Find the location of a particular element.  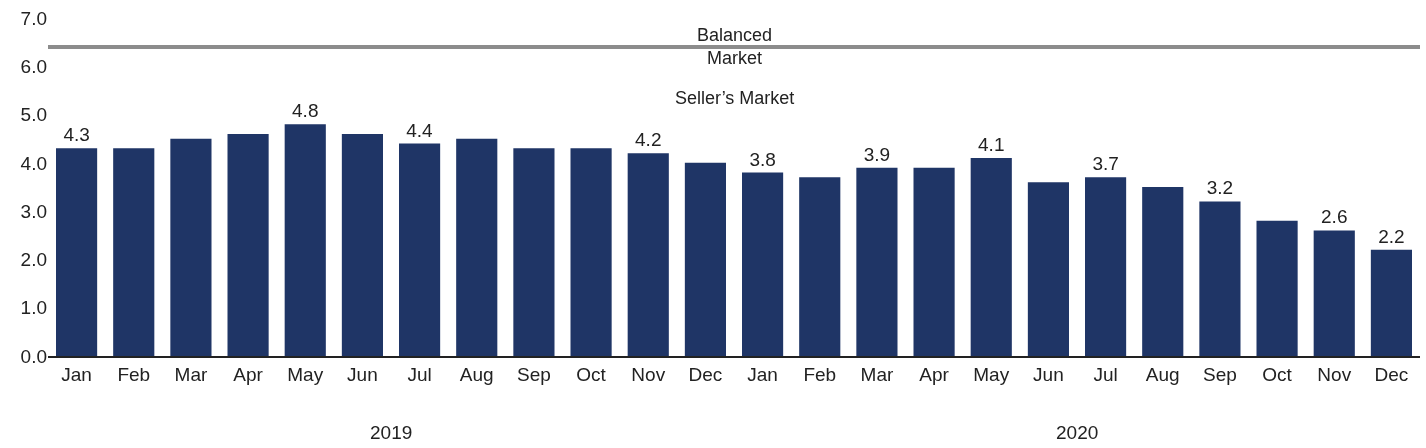

y-tick-label: 3.0 is located at coordinates (33, 211).